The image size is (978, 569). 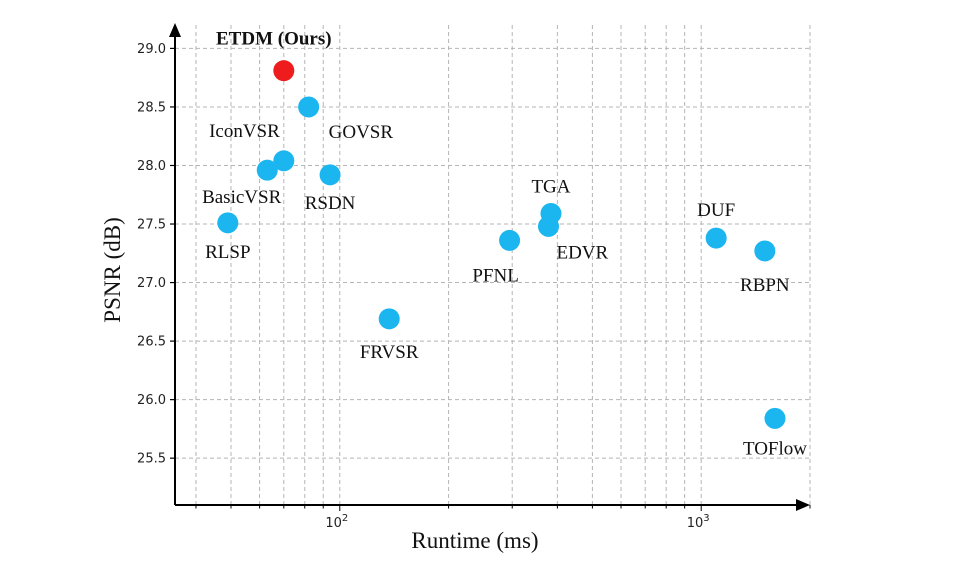 What do you see at coordinates (274, 39) in the screenshot?
I see `point-label: ETDM (Ours)` at bounding box center [274, 39].